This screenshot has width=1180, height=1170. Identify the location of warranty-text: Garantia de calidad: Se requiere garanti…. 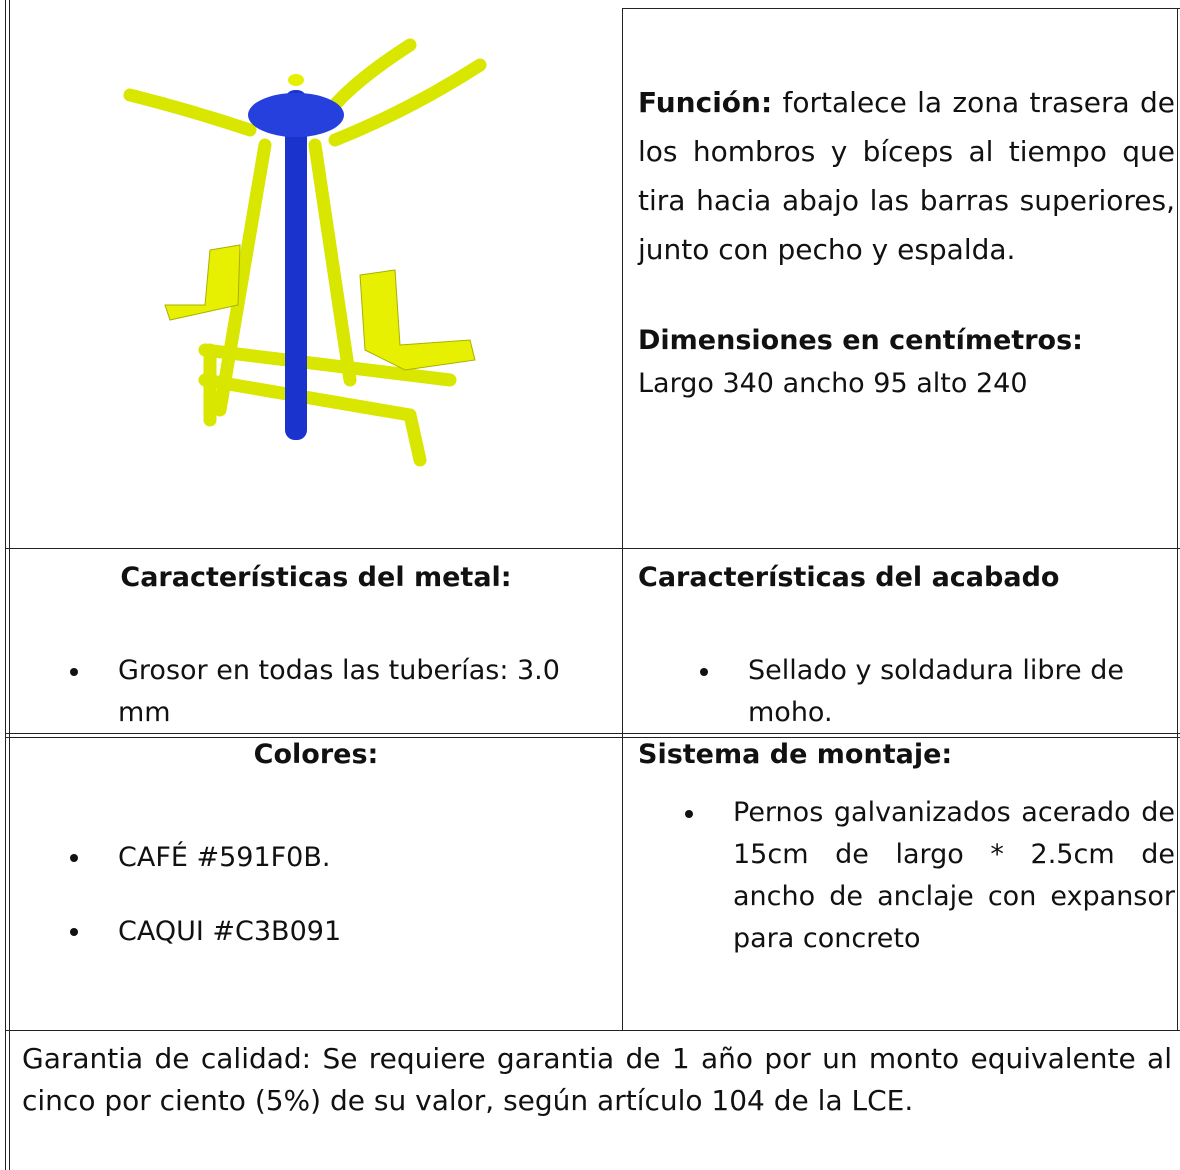
(597, 1079).